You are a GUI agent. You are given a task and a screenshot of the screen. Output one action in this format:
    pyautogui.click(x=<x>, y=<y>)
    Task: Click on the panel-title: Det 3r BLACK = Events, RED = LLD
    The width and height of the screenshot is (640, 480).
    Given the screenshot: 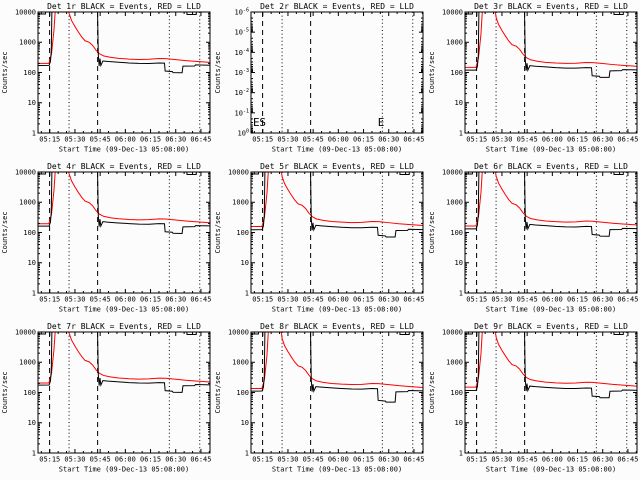 What is the action you would take?
    pyautogui.click(x=551, y=6)
    